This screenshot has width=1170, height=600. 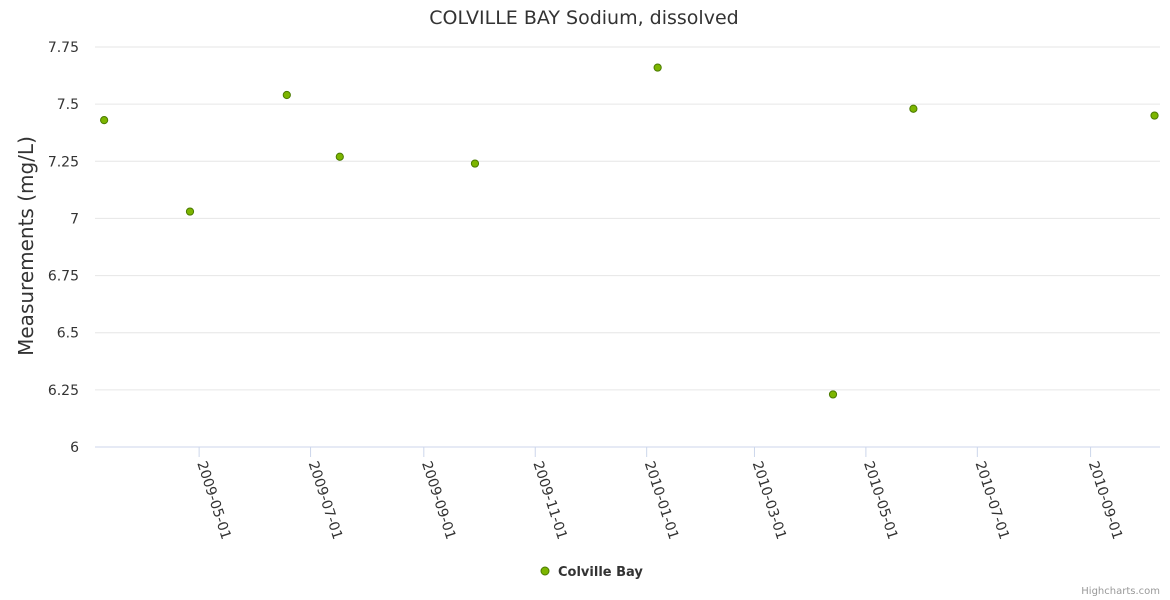 I want to click on y-tick-label: 7.75, so click(x=63, y=48).